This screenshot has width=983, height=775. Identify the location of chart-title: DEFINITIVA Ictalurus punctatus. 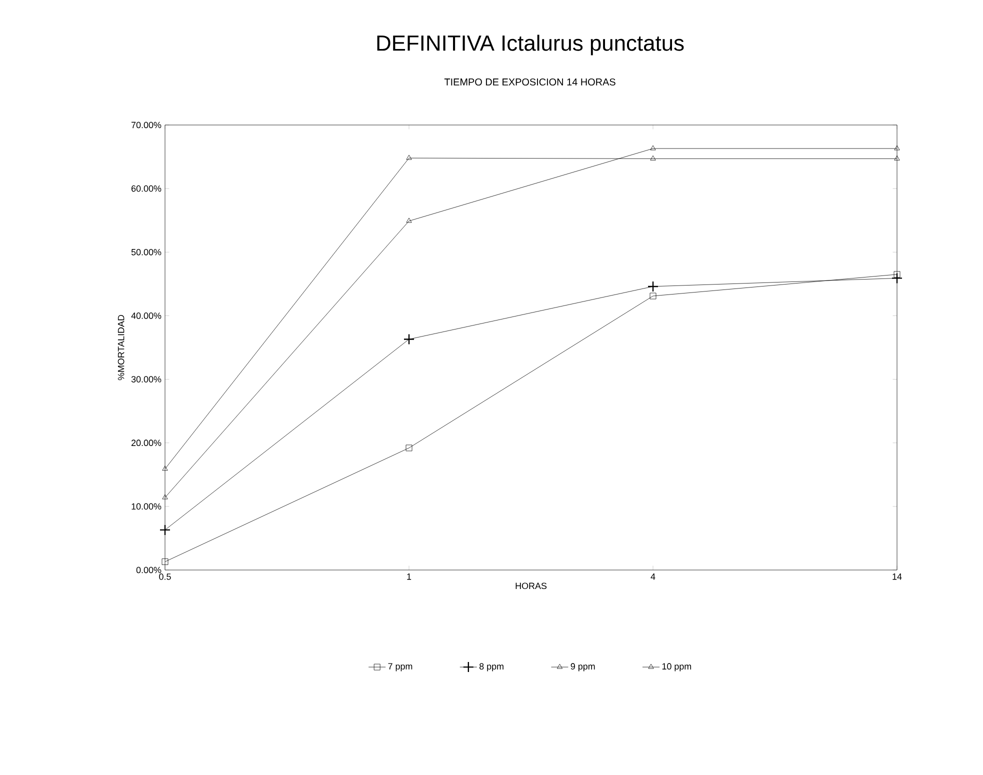
(530, 45).